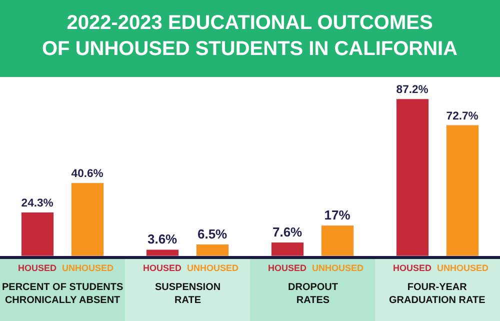 The image size is (500, 321). What do you see at coordinates (412, 90) in the screenshot?
I see `data-label: 87.2%` at bounding box center [412, 90].